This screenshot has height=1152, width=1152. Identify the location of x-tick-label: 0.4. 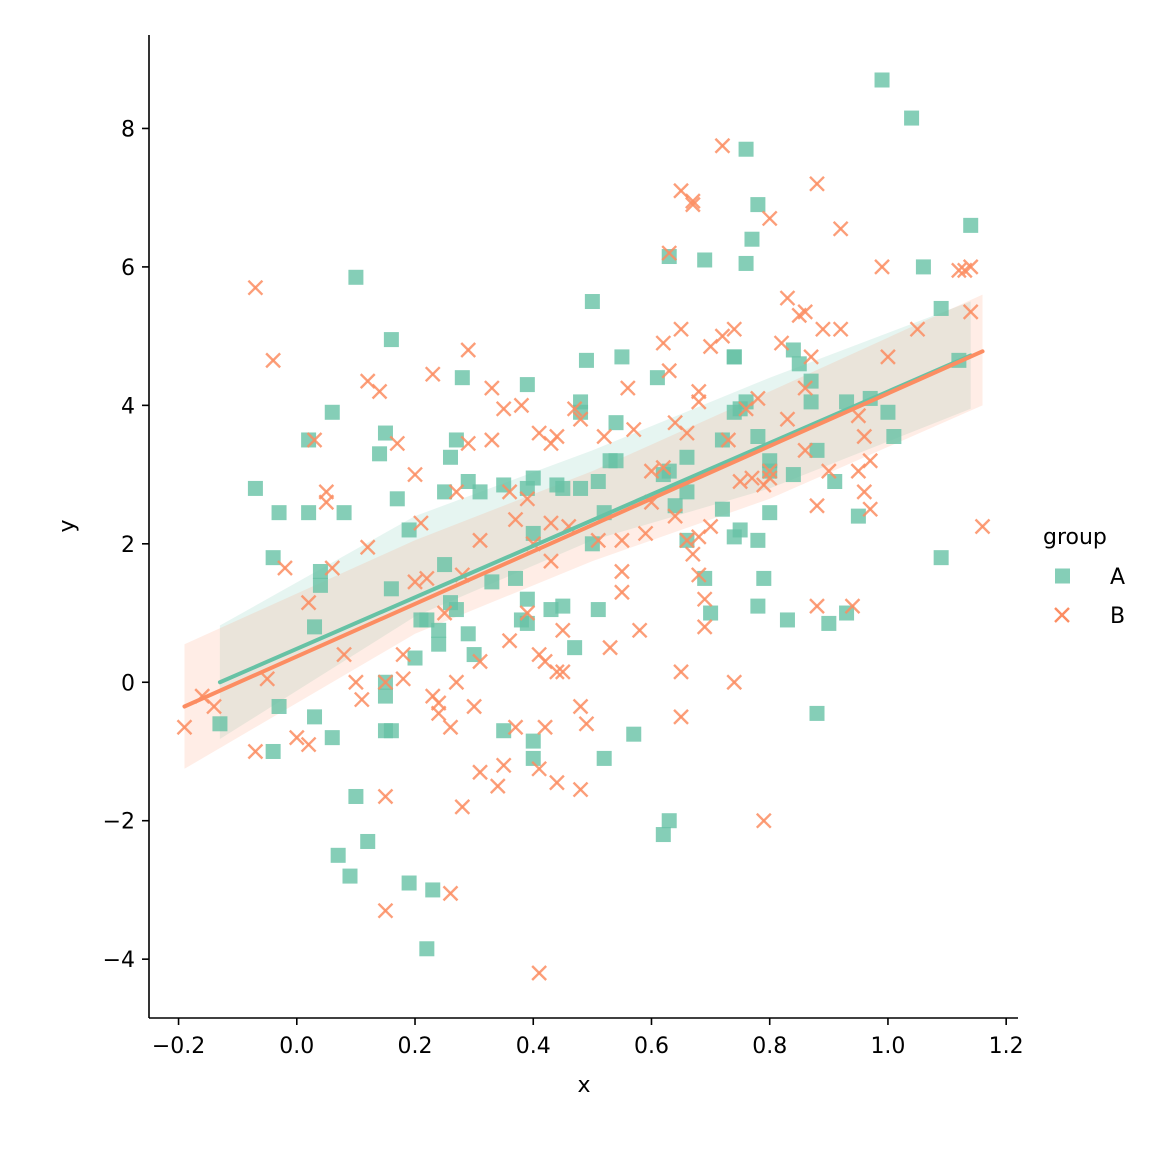
(533, 1046).